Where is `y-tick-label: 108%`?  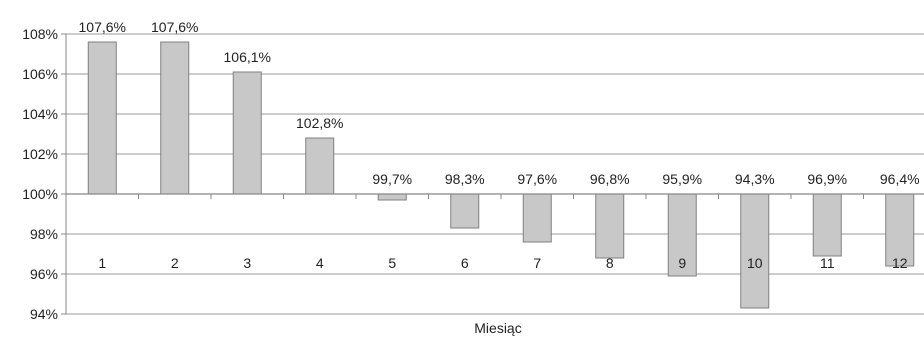 y-tick-label: 108% is located at coordinates (40, 34).